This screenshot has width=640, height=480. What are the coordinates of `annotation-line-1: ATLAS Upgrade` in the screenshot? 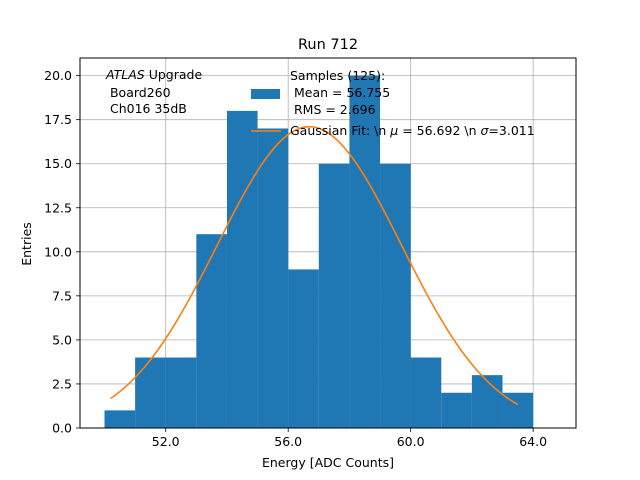 It's located at (153, 74).